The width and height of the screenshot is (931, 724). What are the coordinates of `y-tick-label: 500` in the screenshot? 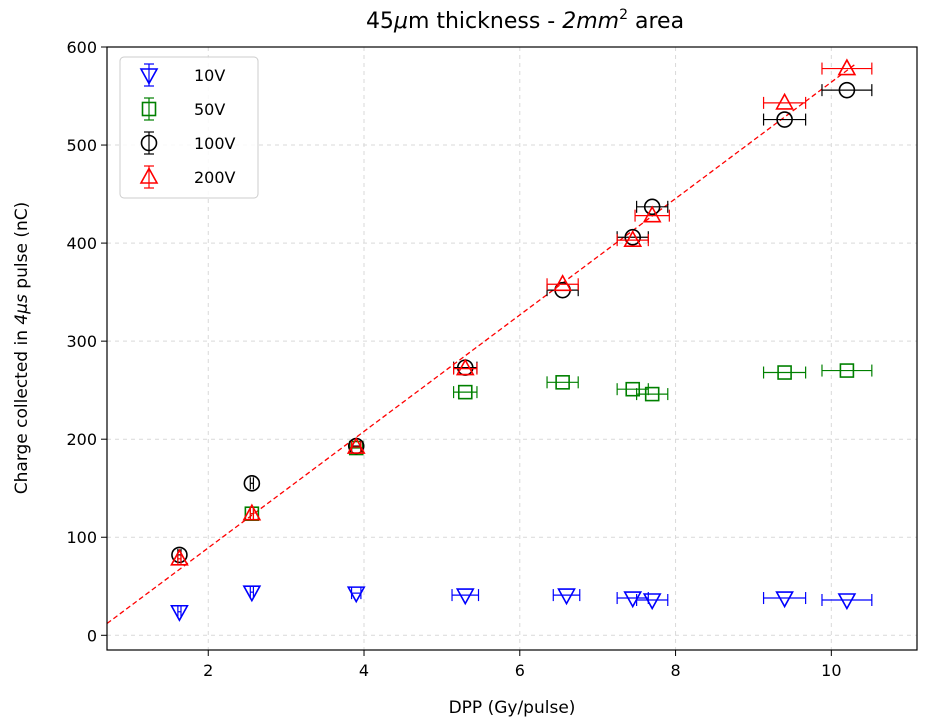 It's located at (81, 145).